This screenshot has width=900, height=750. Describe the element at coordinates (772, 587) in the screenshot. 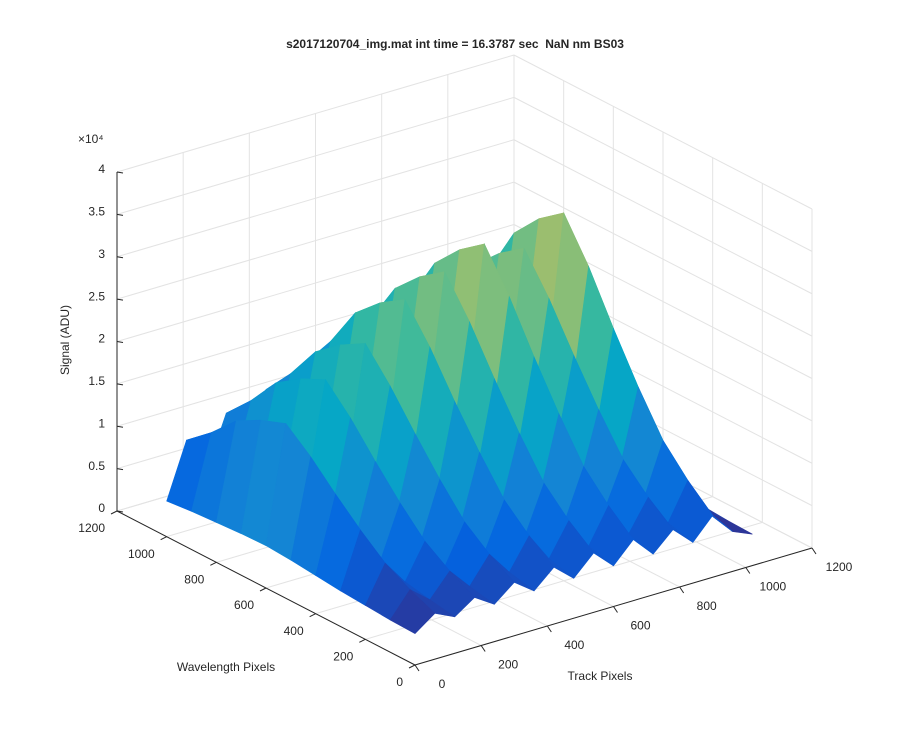

I see `x-tick-label: 1000` at that location.